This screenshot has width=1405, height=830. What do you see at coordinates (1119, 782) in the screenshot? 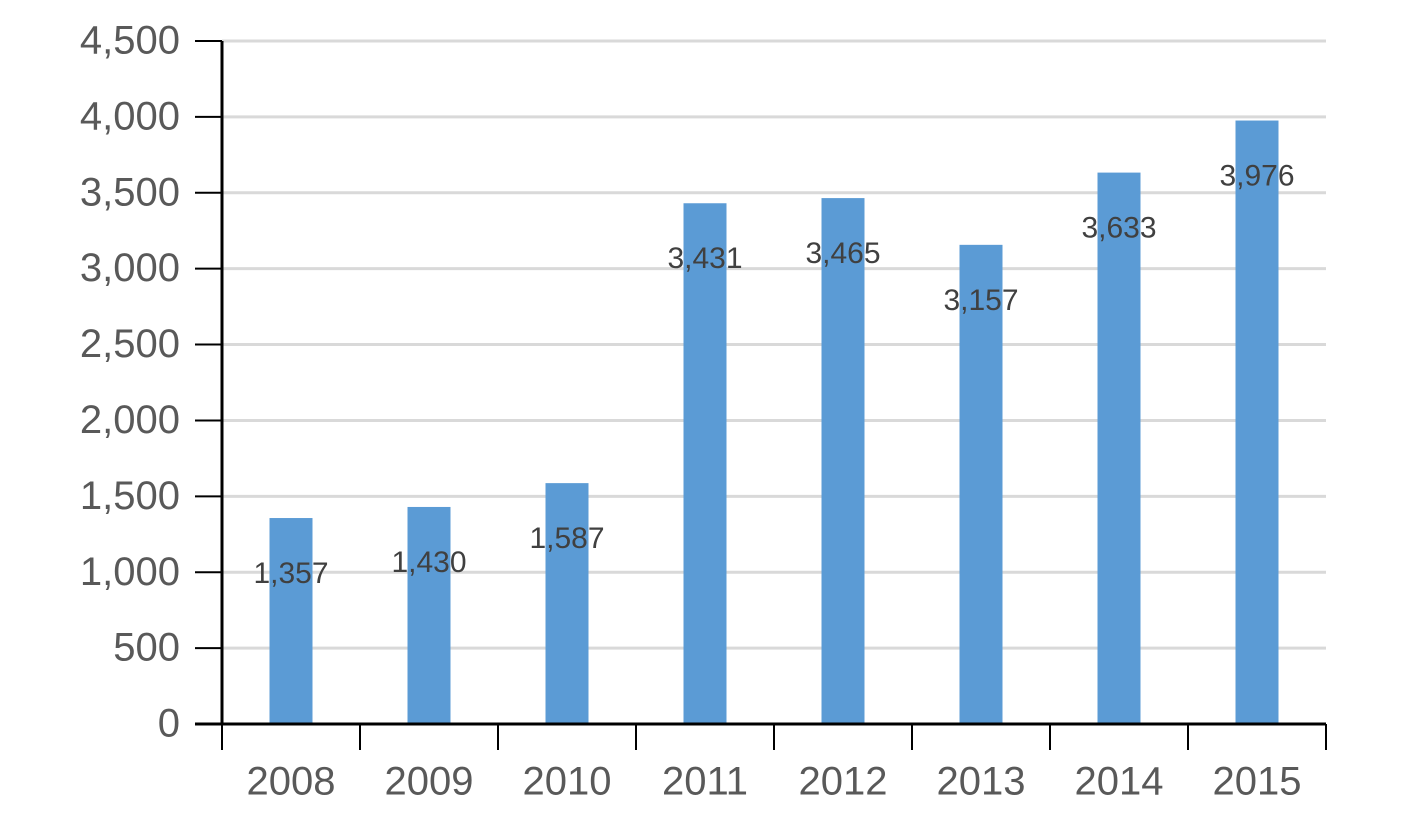
I see `x-tick-label: 2014` at bounding box center [1119, 782].